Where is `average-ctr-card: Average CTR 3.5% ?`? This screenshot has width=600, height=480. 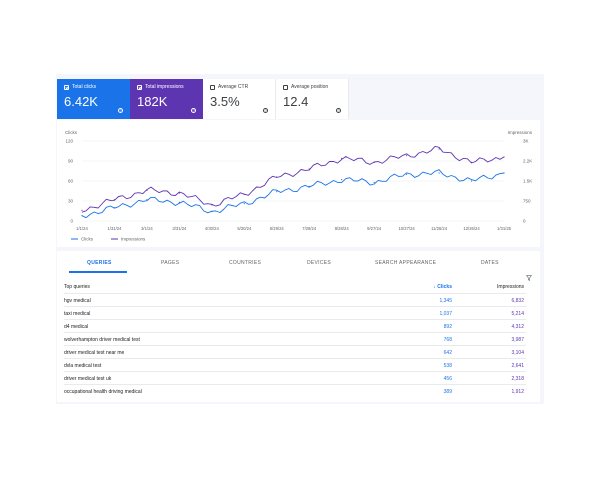
average-ctr-card: Average CTR 3.5% ? is located at coordinates (239, 99).